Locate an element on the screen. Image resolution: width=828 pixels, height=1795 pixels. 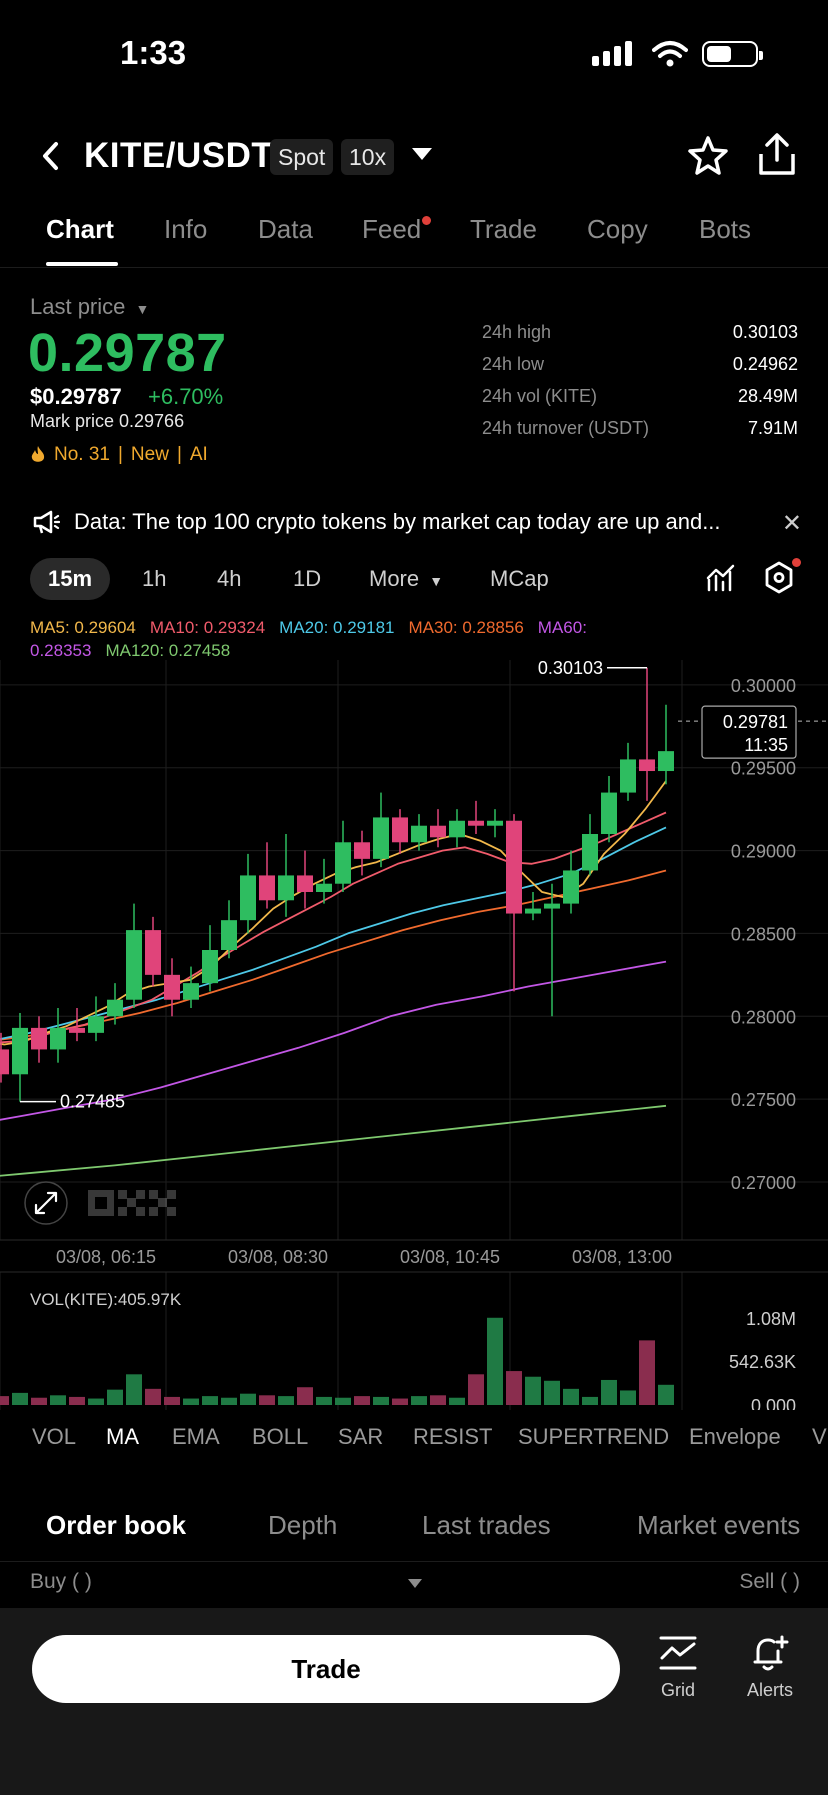
rank-badge: No. 31 is located at coordinates (82, 454).